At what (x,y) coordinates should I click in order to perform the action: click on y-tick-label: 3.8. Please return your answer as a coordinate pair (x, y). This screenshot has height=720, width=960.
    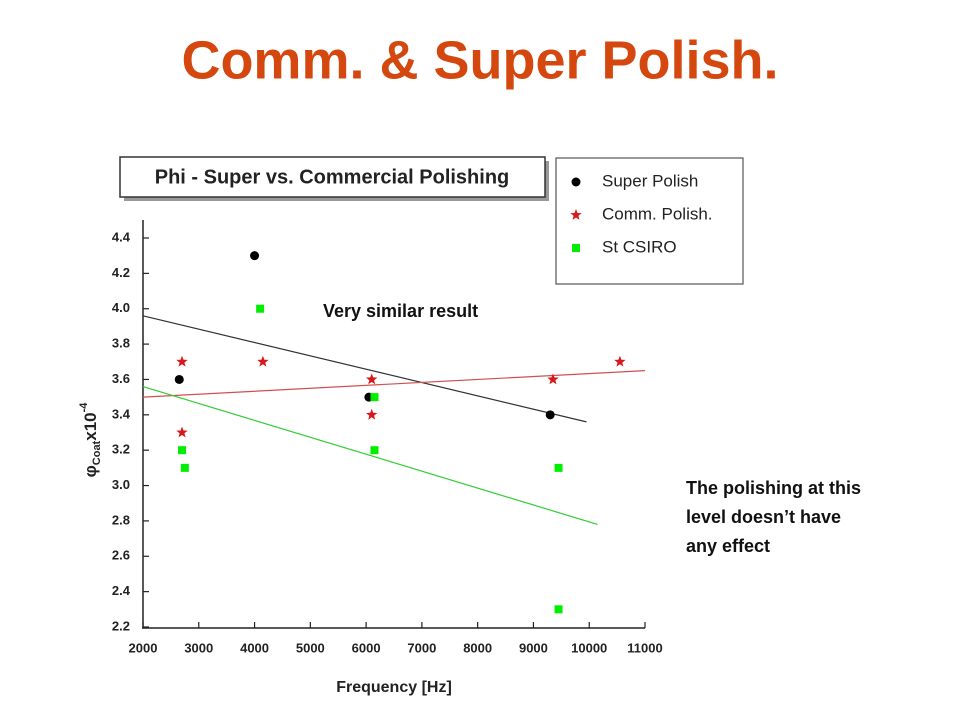
    Looking at the image, I should click on (121, 343).